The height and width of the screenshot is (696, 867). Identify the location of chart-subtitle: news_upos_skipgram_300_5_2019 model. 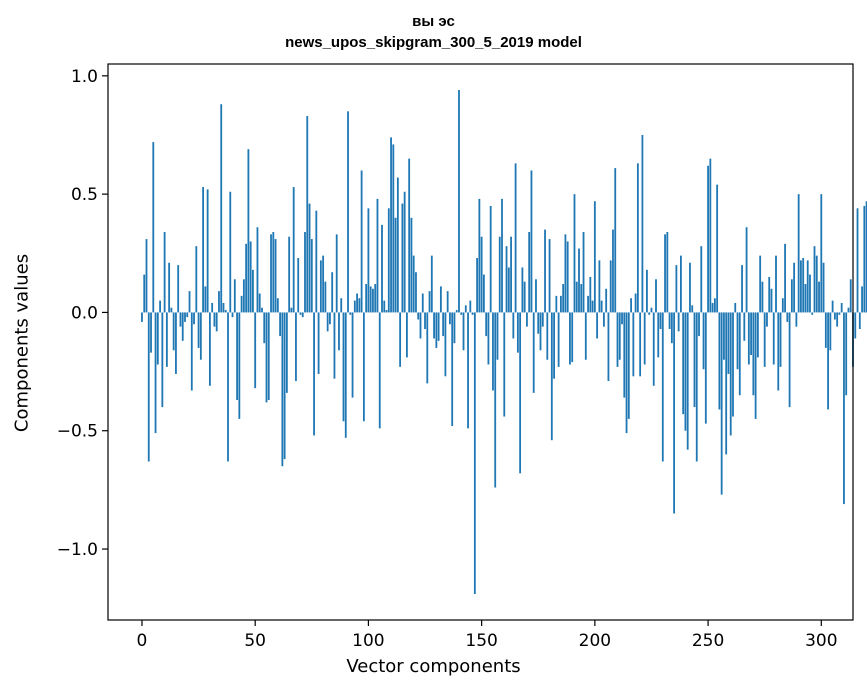
(433, 42).